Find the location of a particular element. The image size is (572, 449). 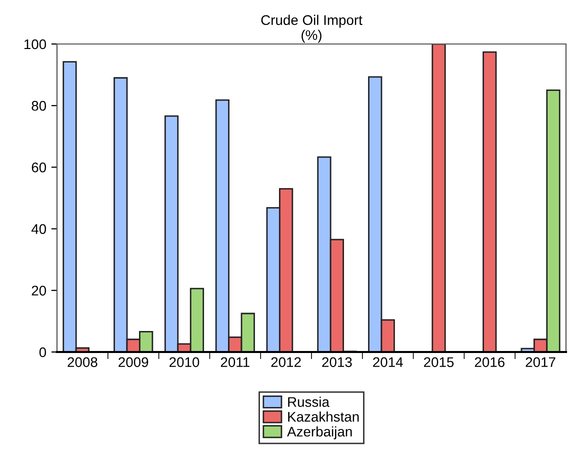

y-tick-label: 100 is located at coordinates (35, 44).